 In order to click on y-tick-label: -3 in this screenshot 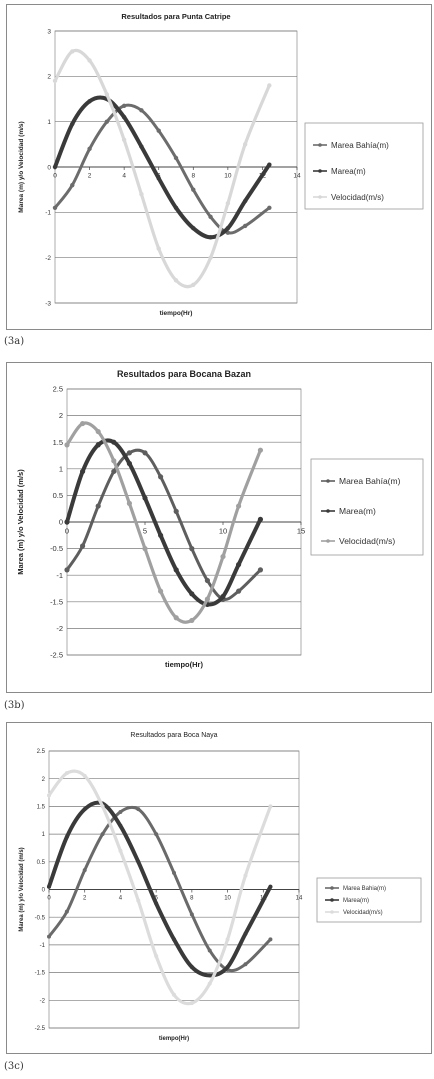, I will do `click(48, 303)`.